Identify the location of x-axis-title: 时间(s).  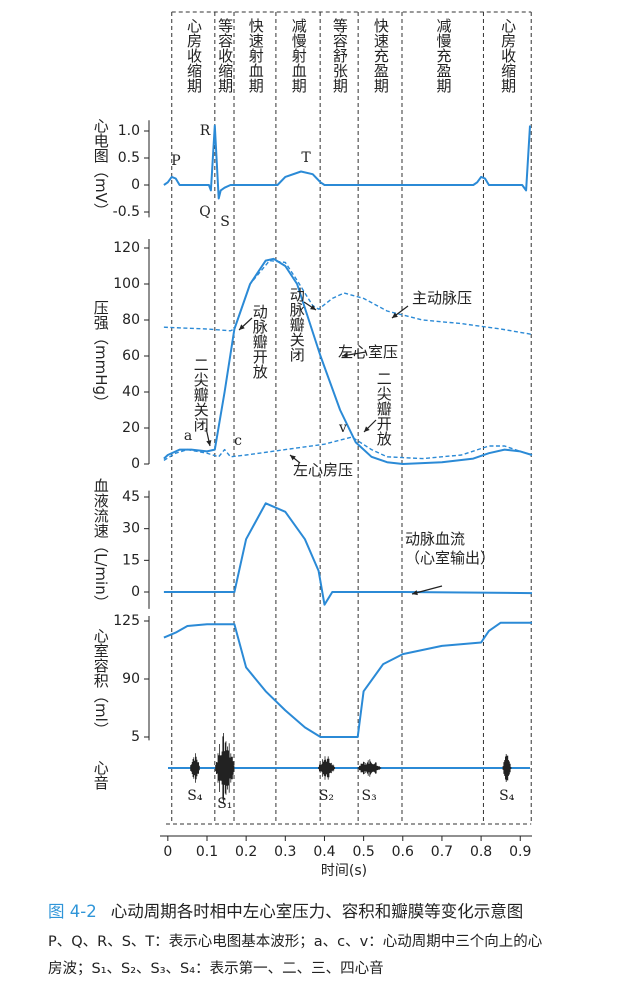
(344, 871).